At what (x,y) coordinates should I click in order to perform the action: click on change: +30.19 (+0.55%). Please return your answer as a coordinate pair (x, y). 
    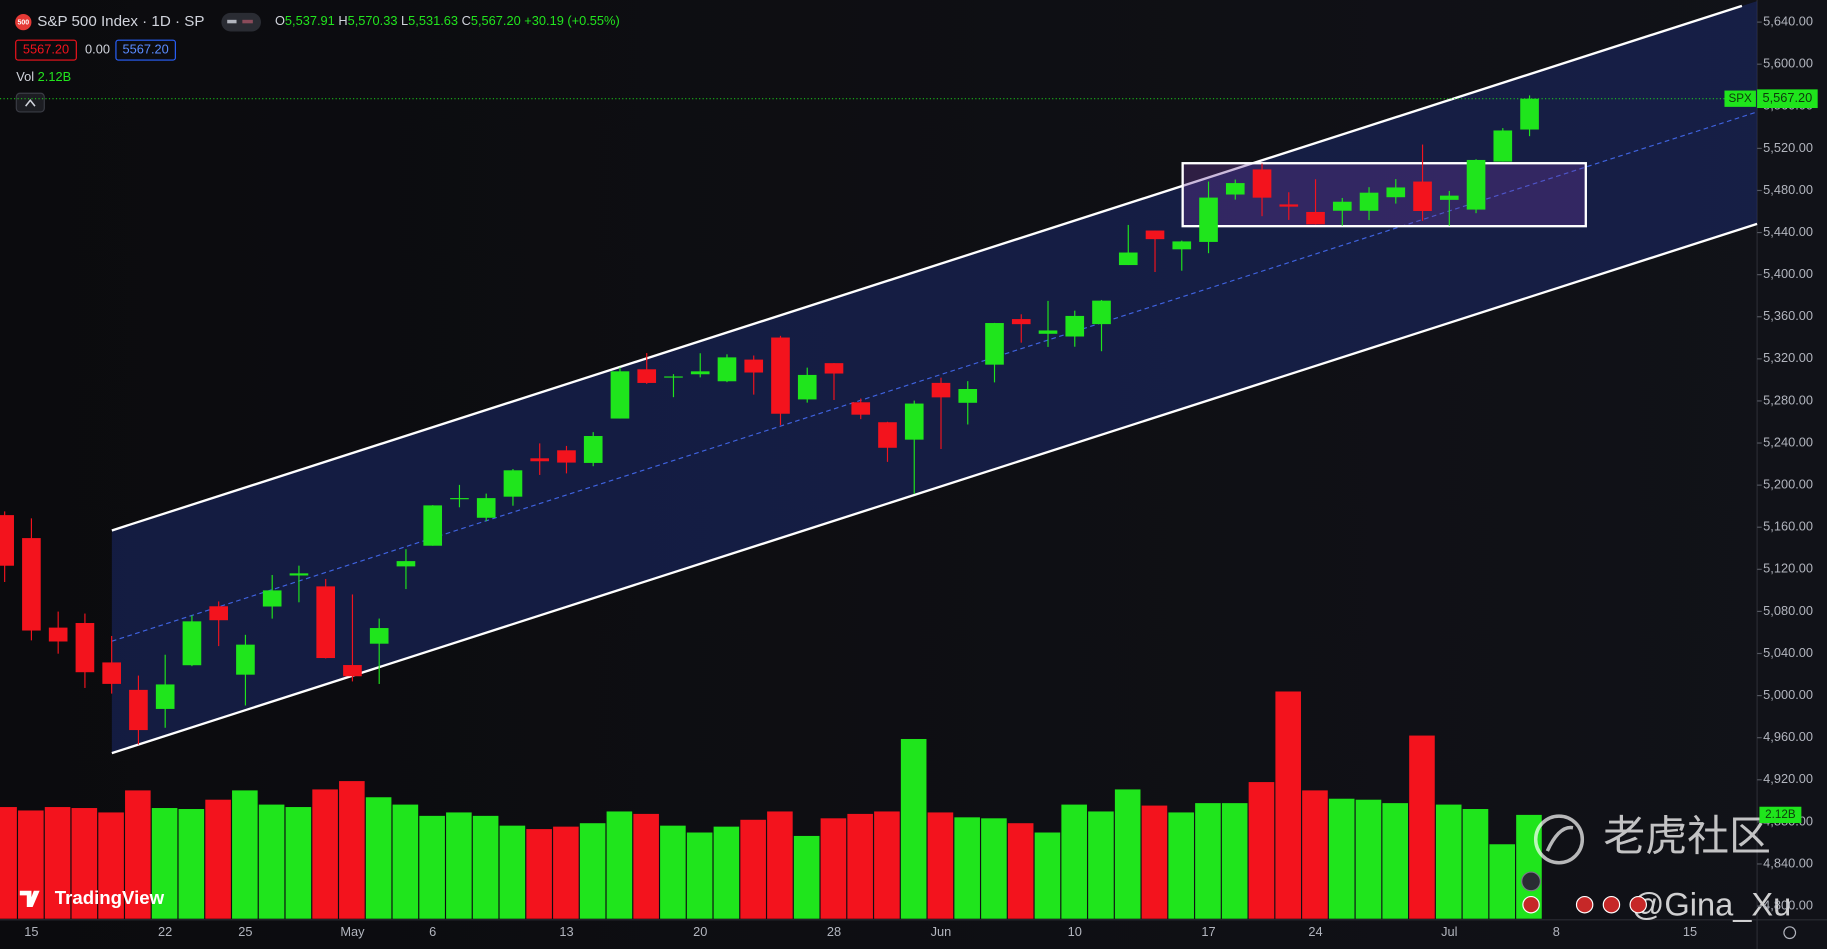
    Looking at the image, I should click on (571, 21).